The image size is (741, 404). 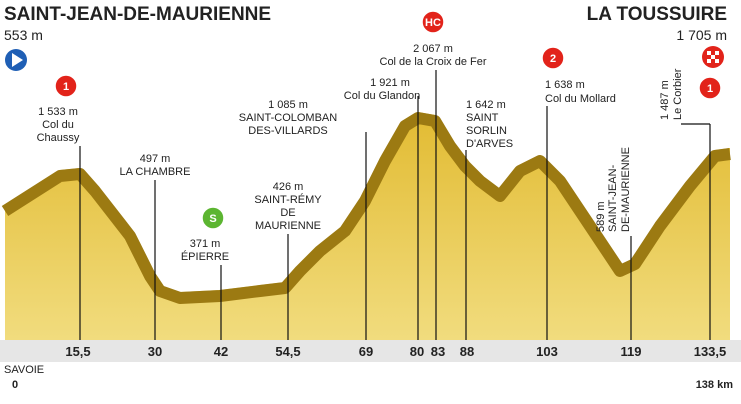 What do you see at coordinates (489, 144) in the screenshot?
I see `point-label: D'ARVES` at bounding box center [489, 144].